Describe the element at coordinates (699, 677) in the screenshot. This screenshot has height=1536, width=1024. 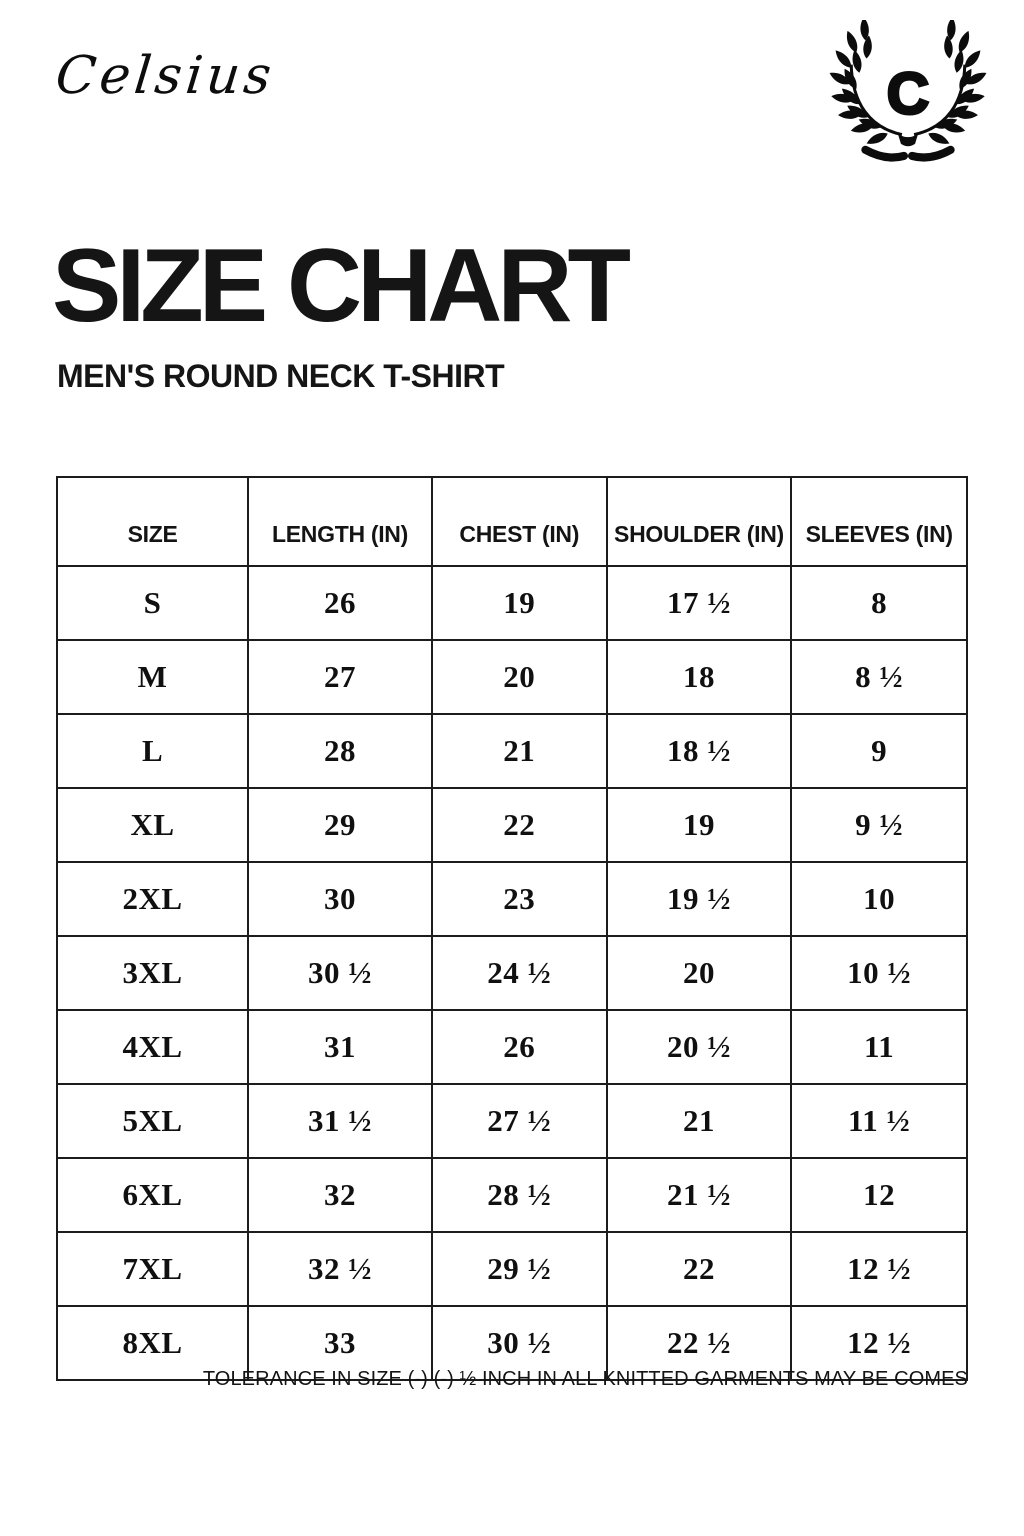
I see `measurement-cell: 18` at that location.